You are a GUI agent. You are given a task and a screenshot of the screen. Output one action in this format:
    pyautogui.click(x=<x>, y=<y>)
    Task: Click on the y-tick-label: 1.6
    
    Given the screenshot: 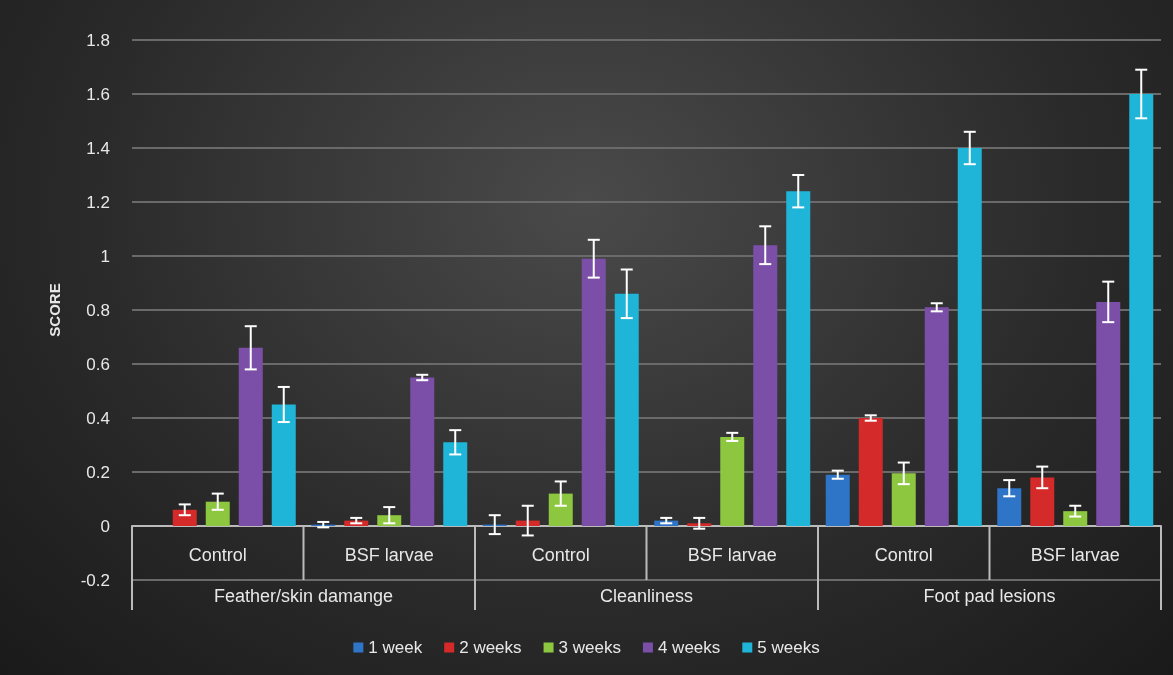 What is the action you would take?
    pyautogui.click(x=98, y=94)
    